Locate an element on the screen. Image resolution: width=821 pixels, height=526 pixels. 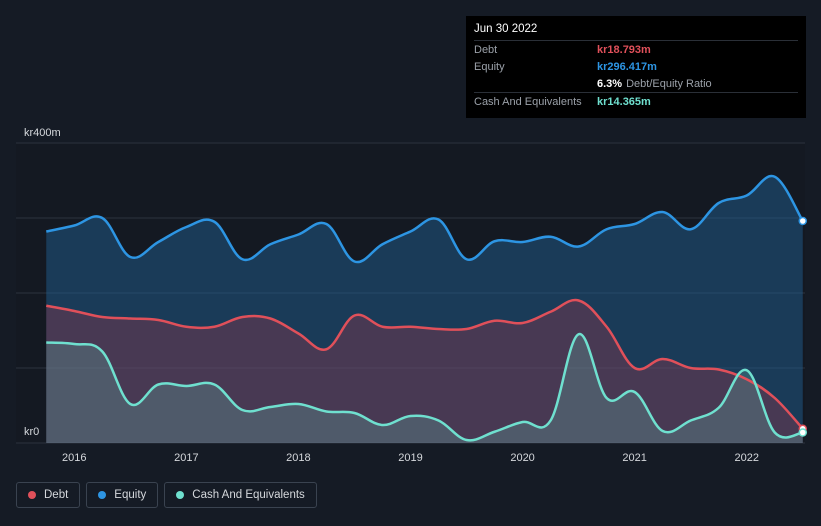
x-axis-ticks: 2016 2017 2018 2019 2020 2021 2022 is located at coordinates (410, 458).